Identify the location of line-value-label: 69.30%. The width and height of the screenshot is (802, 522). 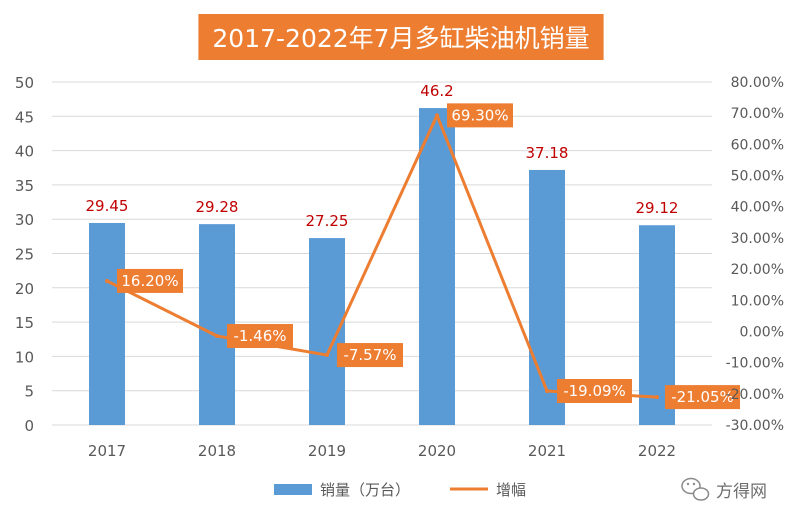
(479, 115).